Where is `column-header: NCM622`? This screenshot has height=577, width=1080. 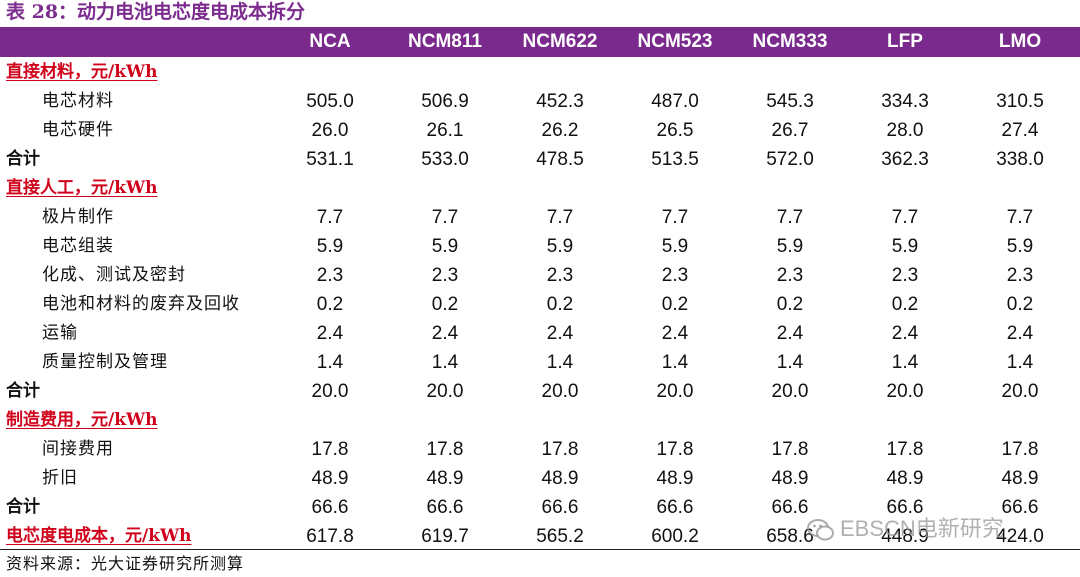 column-header: NCM622 is located at coordinates (560, 41).